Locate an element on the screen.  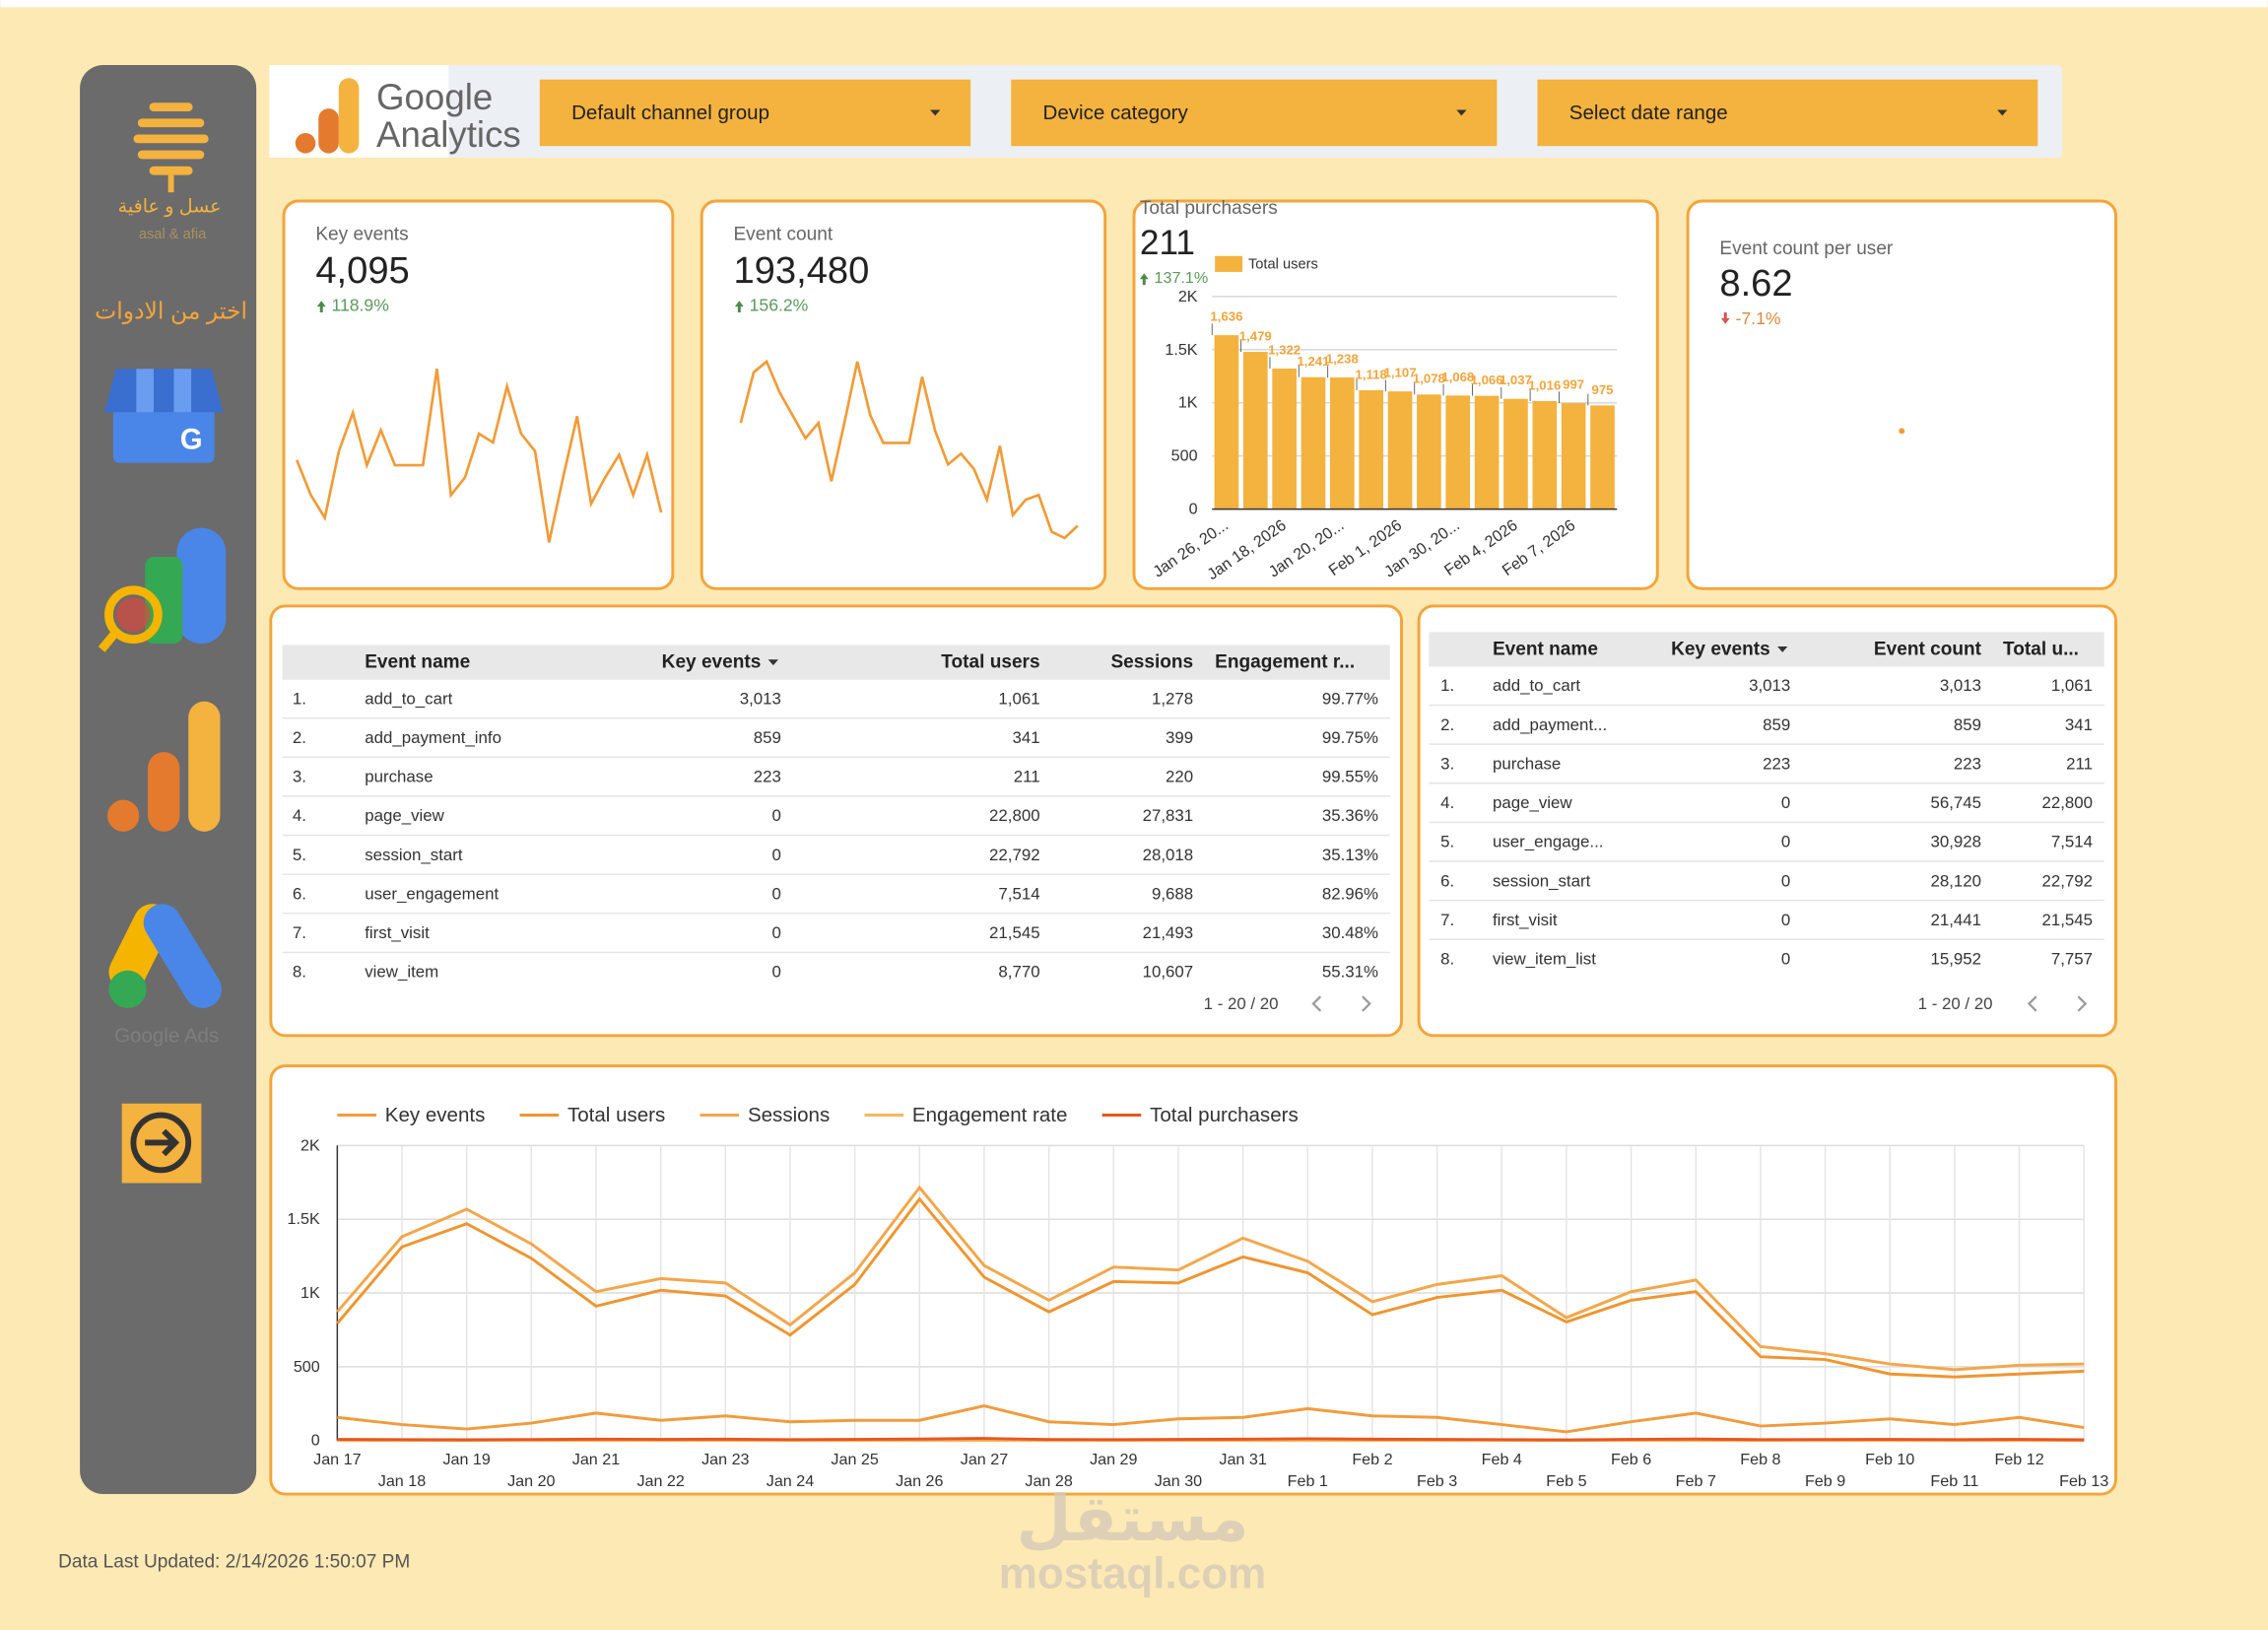
top-strip is located at coordinates (1133, 3).